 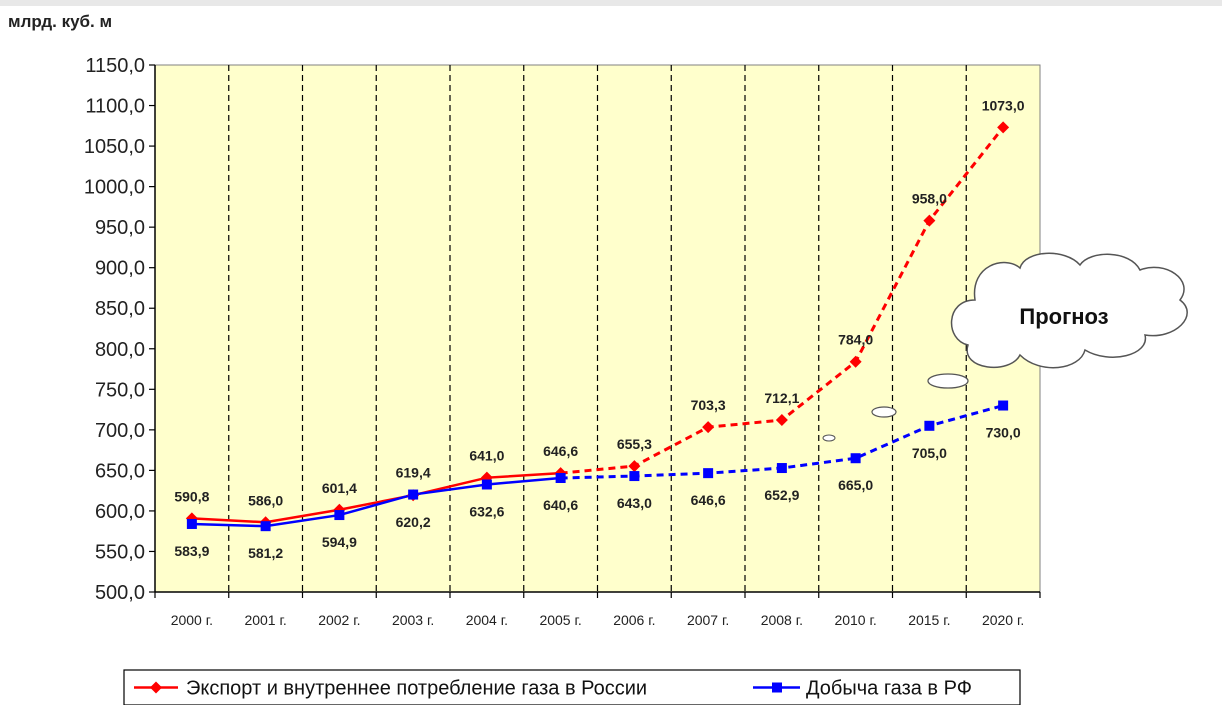 What do you see at coordinates (948, 381) in the screenshot?
I see `thought-bubble-large` at bounding box center [948, 381].